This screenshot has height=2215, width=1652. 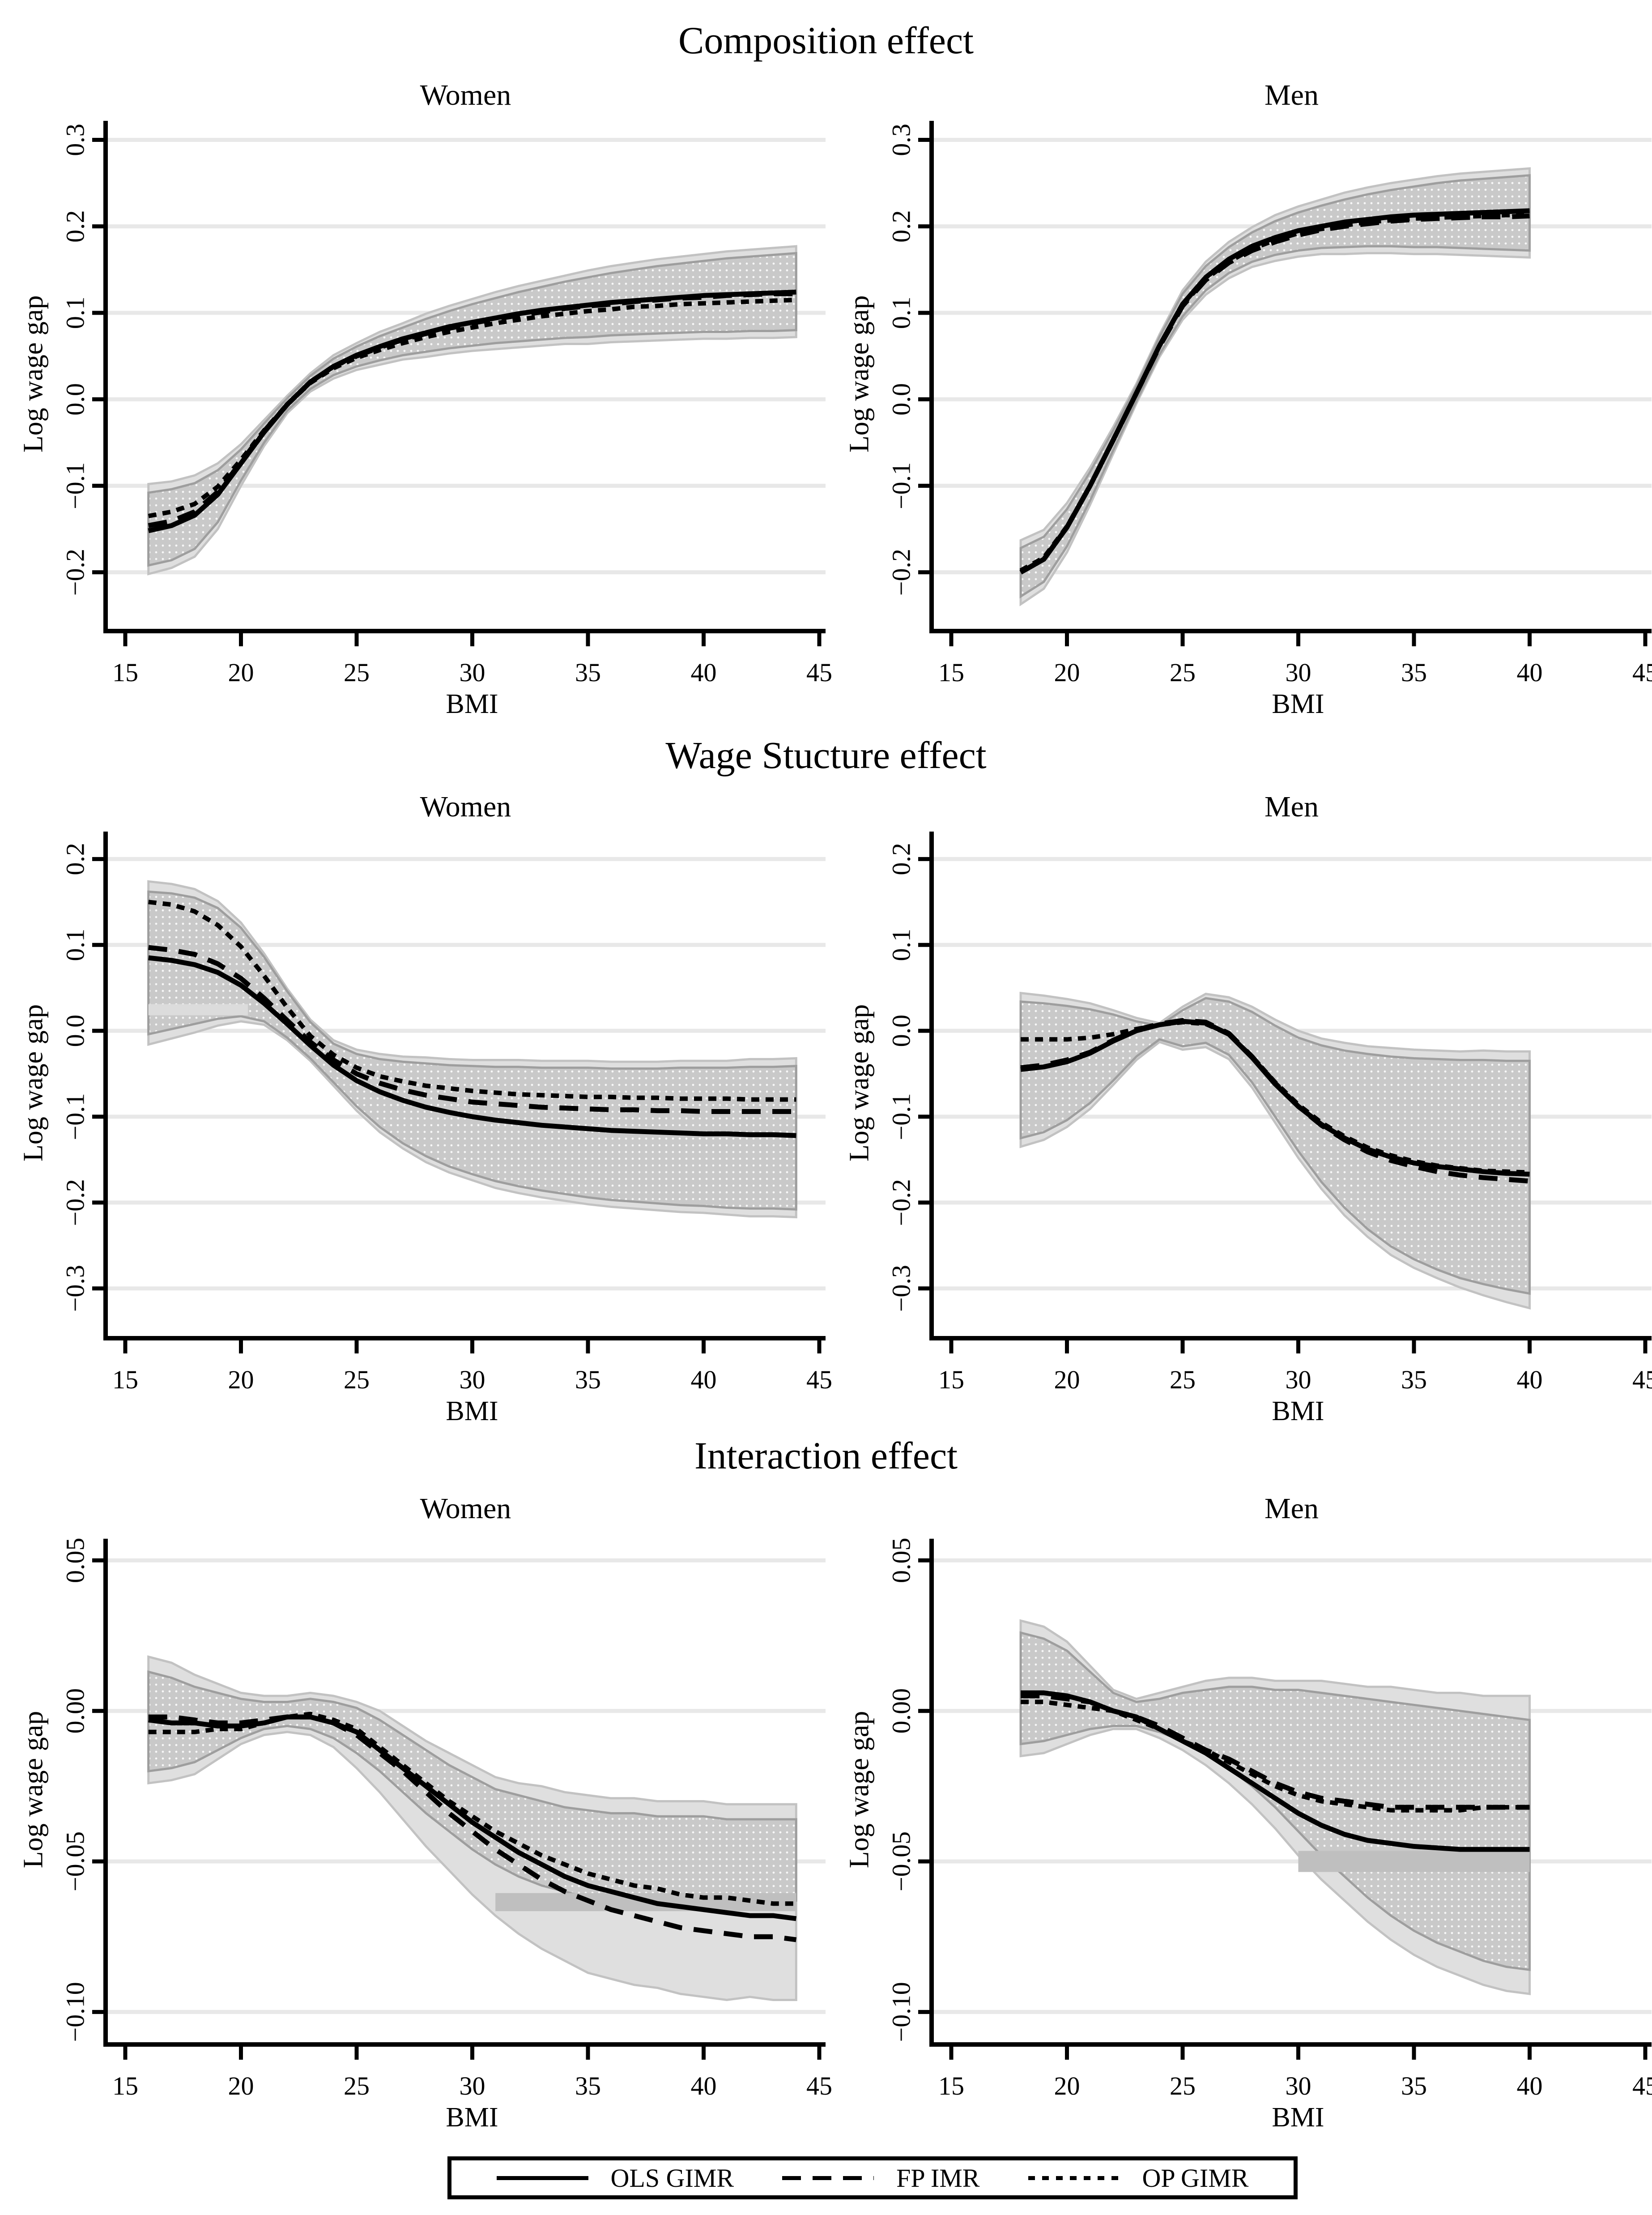 What do you see at coordinates (1269, 404) in the screenshot?
I see `plot-canvas-composition-men: 0.3 0.2 0.1 0.0 −0.1 −0.2 15 20 25 30 35 40 45` at bounding box center [1269, 404].